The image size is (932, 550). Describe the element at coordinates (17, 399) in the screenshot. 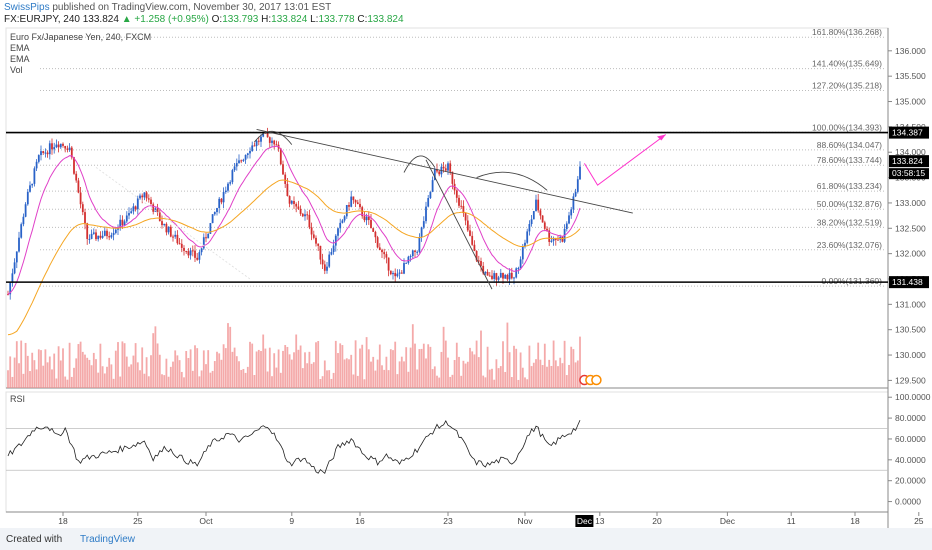

I see `rsi-pane-label: RSI` at that location.